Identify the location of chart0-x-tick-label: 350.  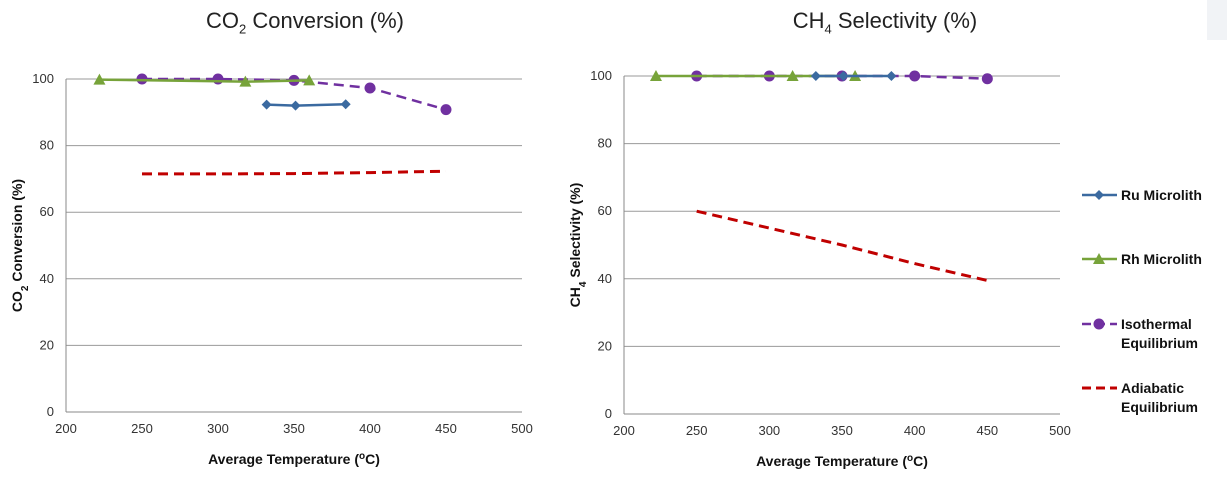
(294, 428).